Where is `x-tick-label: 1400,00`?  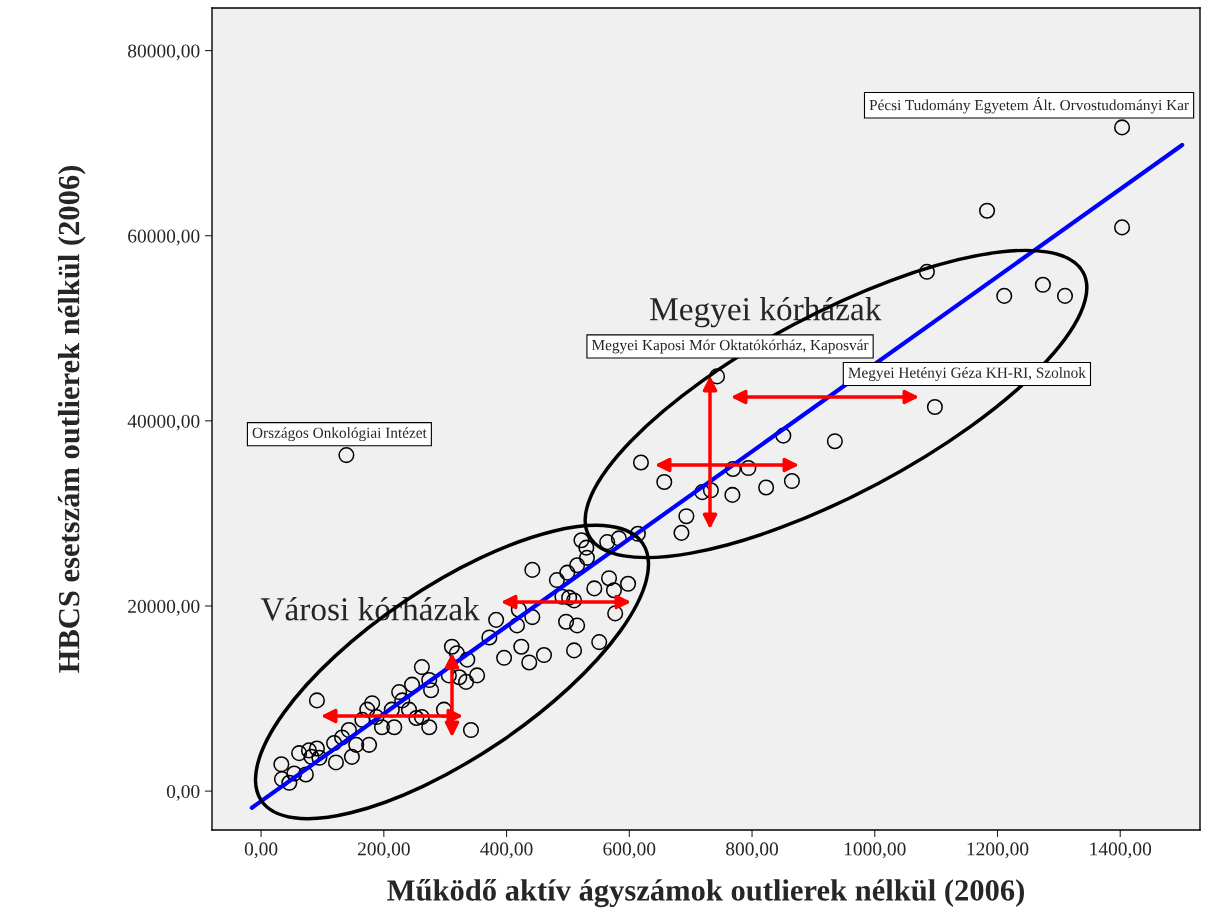 x-tick-label: 1400,00 is located at coordinates (1121, 850).